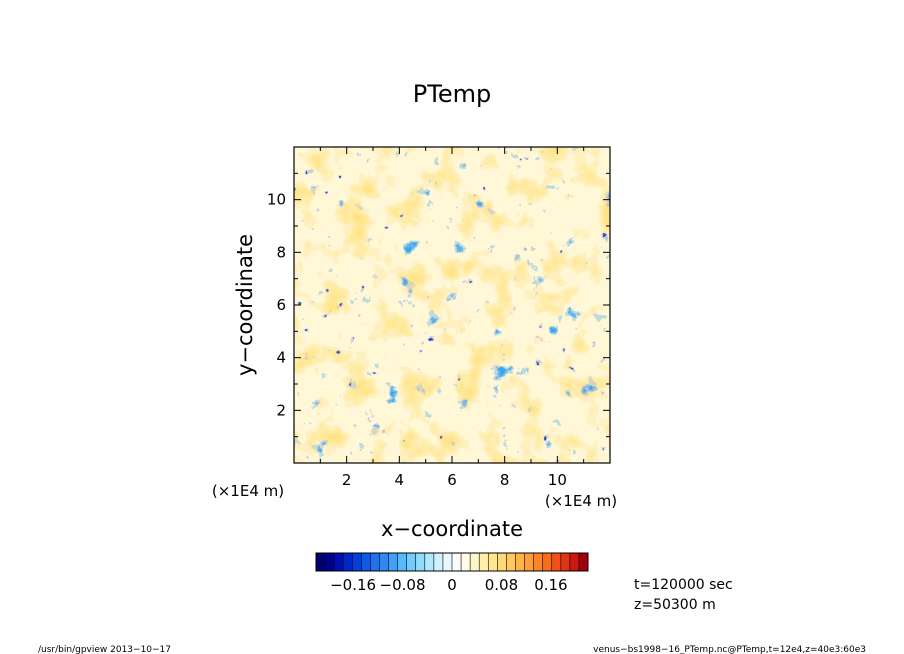 The image size is (904, 654). I want to click on footer-left: /usr/bin/gpview 2013−10−17, so click(104, 649).